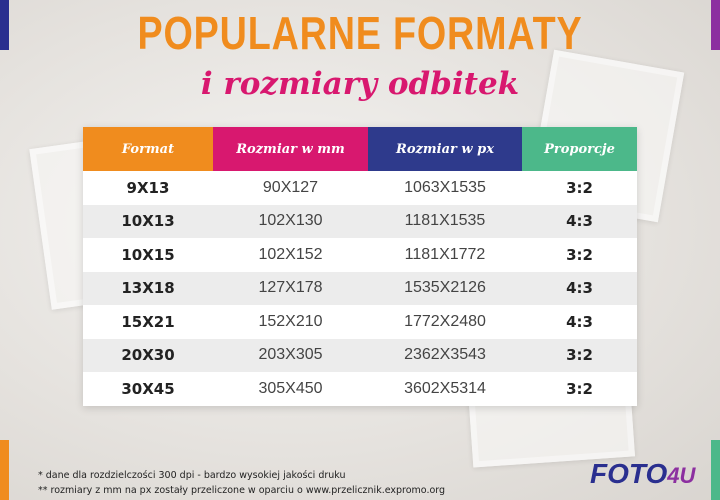 Image resolution: width=720 pixels, height=500 pixels. Describe the element at coordinates (445, 187) in the screenshot. I see `table-cell: 1063X1535` at that location.